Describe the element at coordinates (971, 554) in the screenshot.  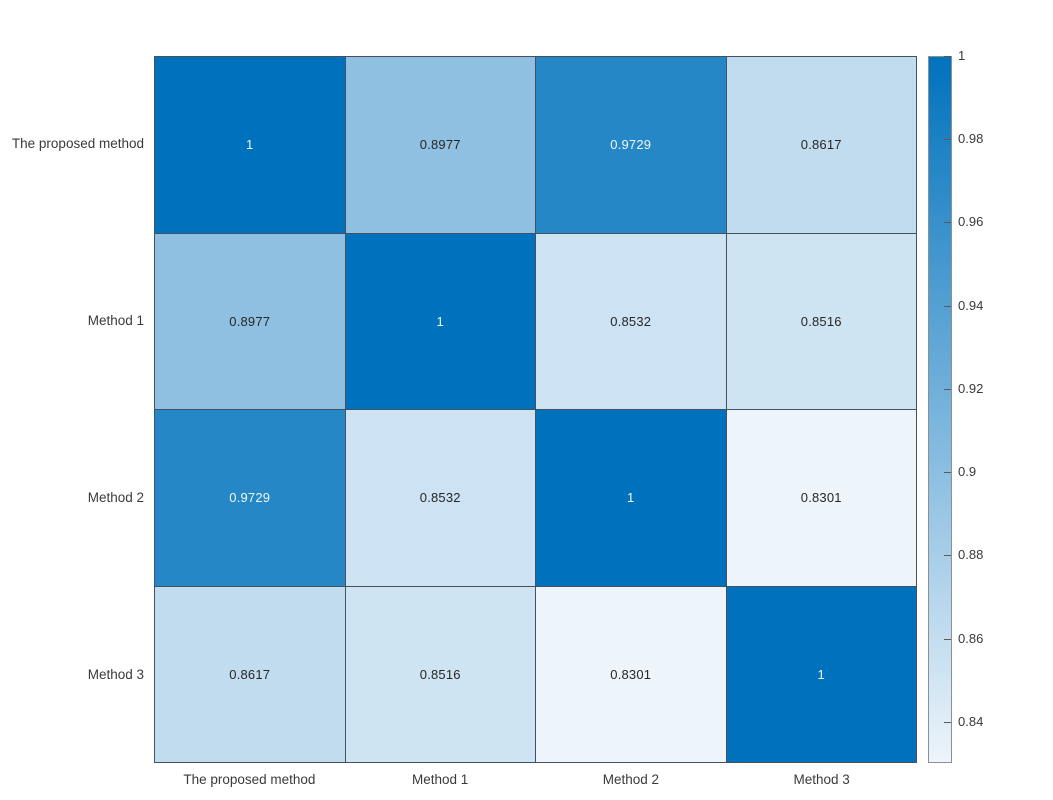
I see `colorbar-tick-label: 0.88` at that location.